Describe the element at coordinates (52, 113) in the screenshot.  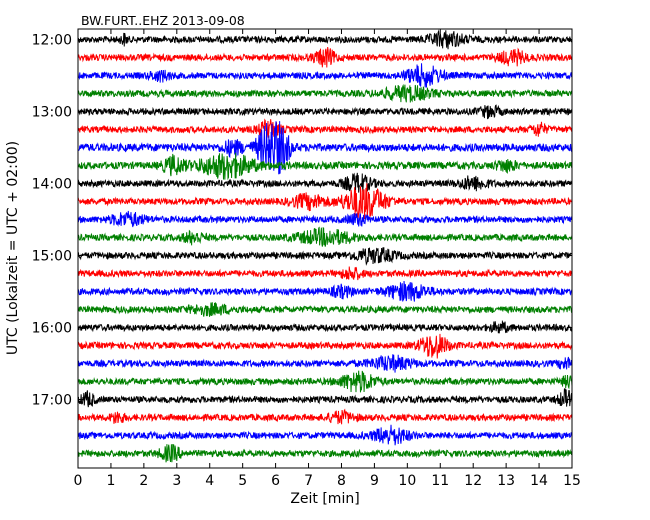
I see `y-tick-label: 13:00` at that location.